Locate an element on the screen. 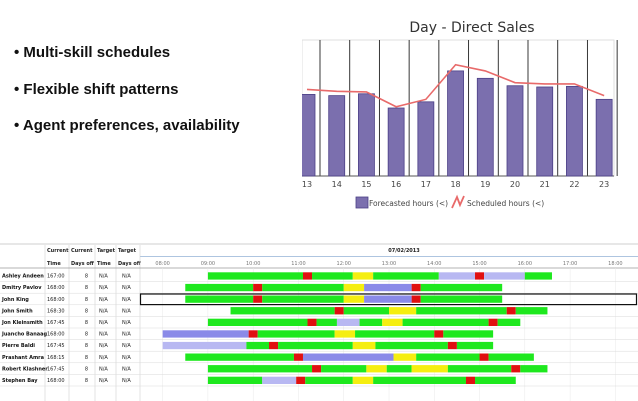  chart-x-tick-19: 19 is located at coordinates (485, 184).